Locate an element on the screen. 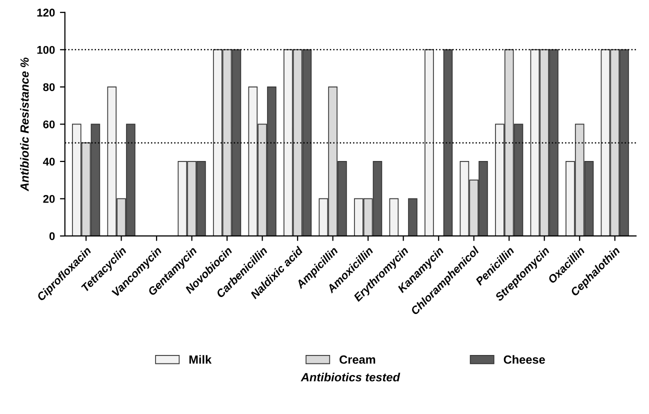 The image size is (649, 414). x-axis-title: Antibiotics tested is located at coordinates (350, 377).